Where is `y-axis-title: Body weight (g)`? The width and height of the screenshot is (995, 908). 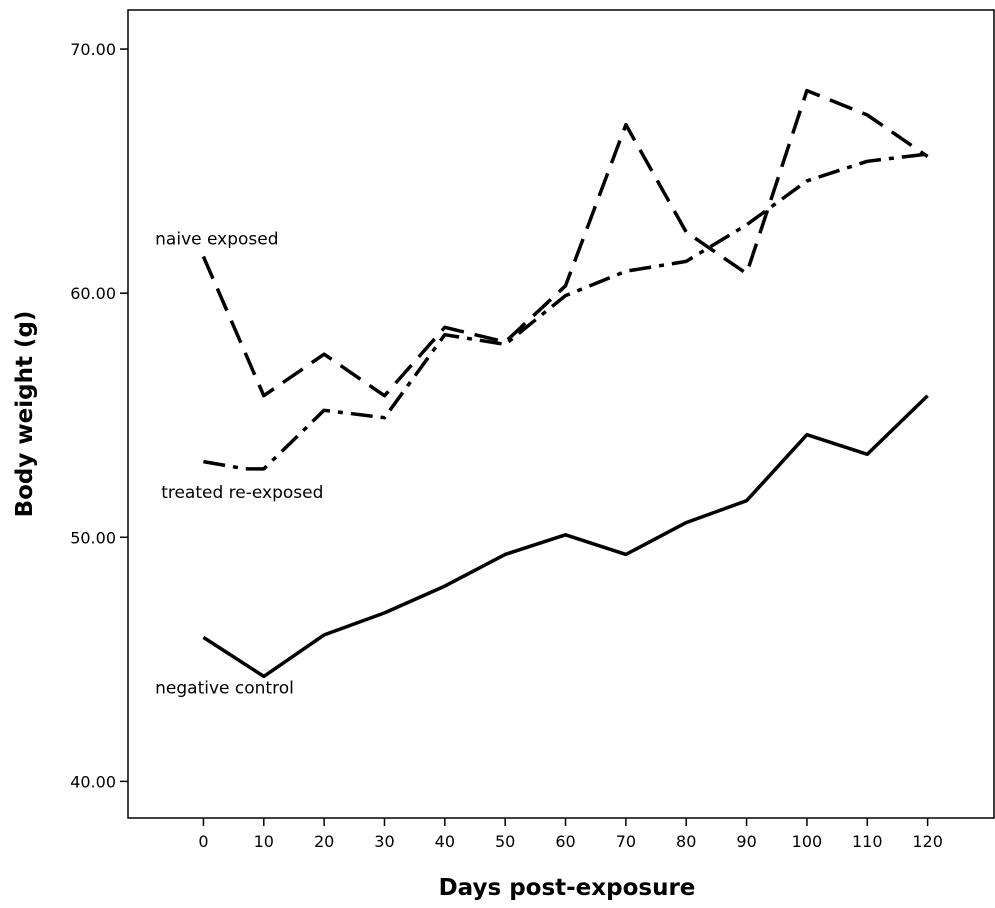
y-axis-title: Body weight (g) is located at coordinates (25, 414).